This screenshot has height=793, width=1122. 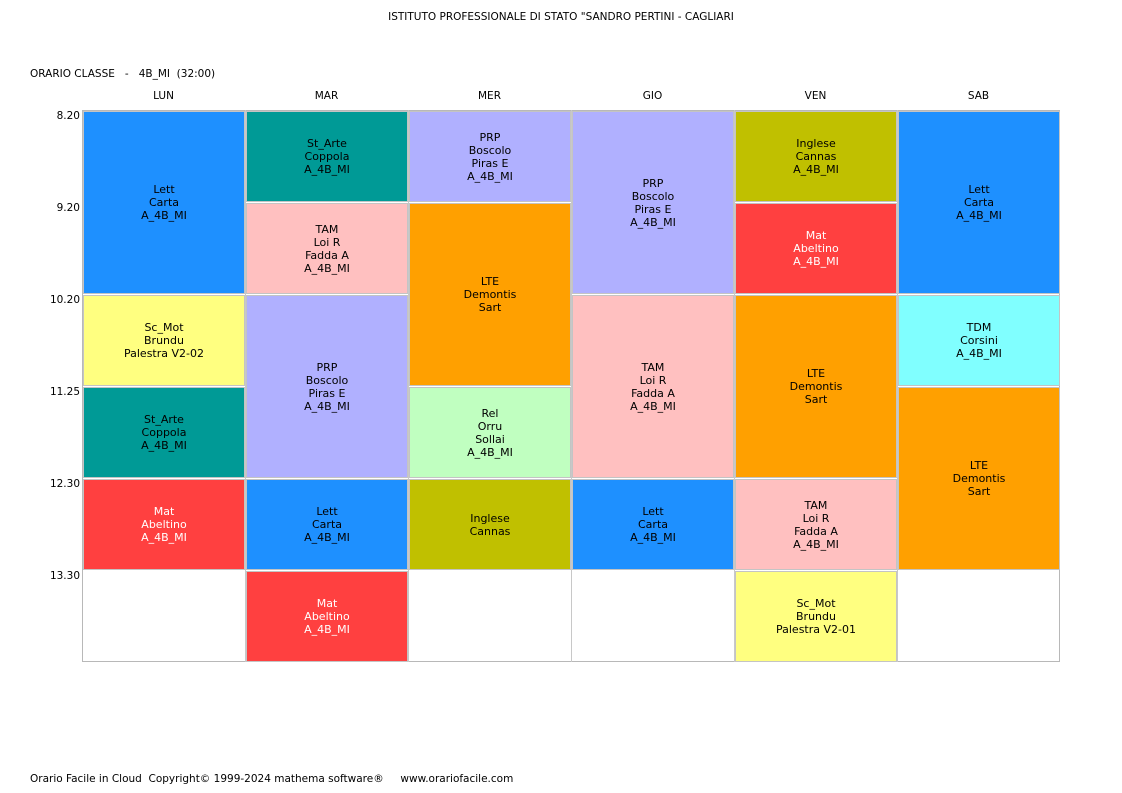 What do you see at coordinates (68, 208) in the screenshot?
I see `time-label: 9.20` at bounding box center [68, 208].